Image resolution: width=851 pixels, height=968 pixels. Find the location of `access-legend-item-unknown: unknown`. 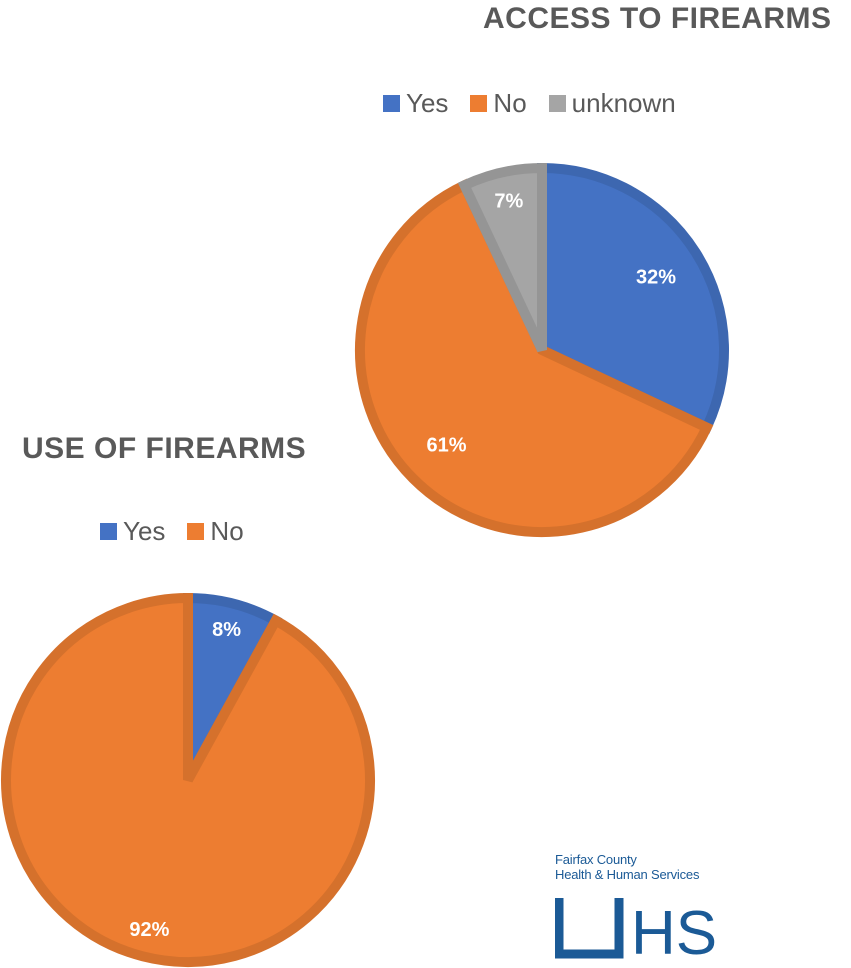

access-legend-item-unknown: unknown is located at coordinates (612, 103).